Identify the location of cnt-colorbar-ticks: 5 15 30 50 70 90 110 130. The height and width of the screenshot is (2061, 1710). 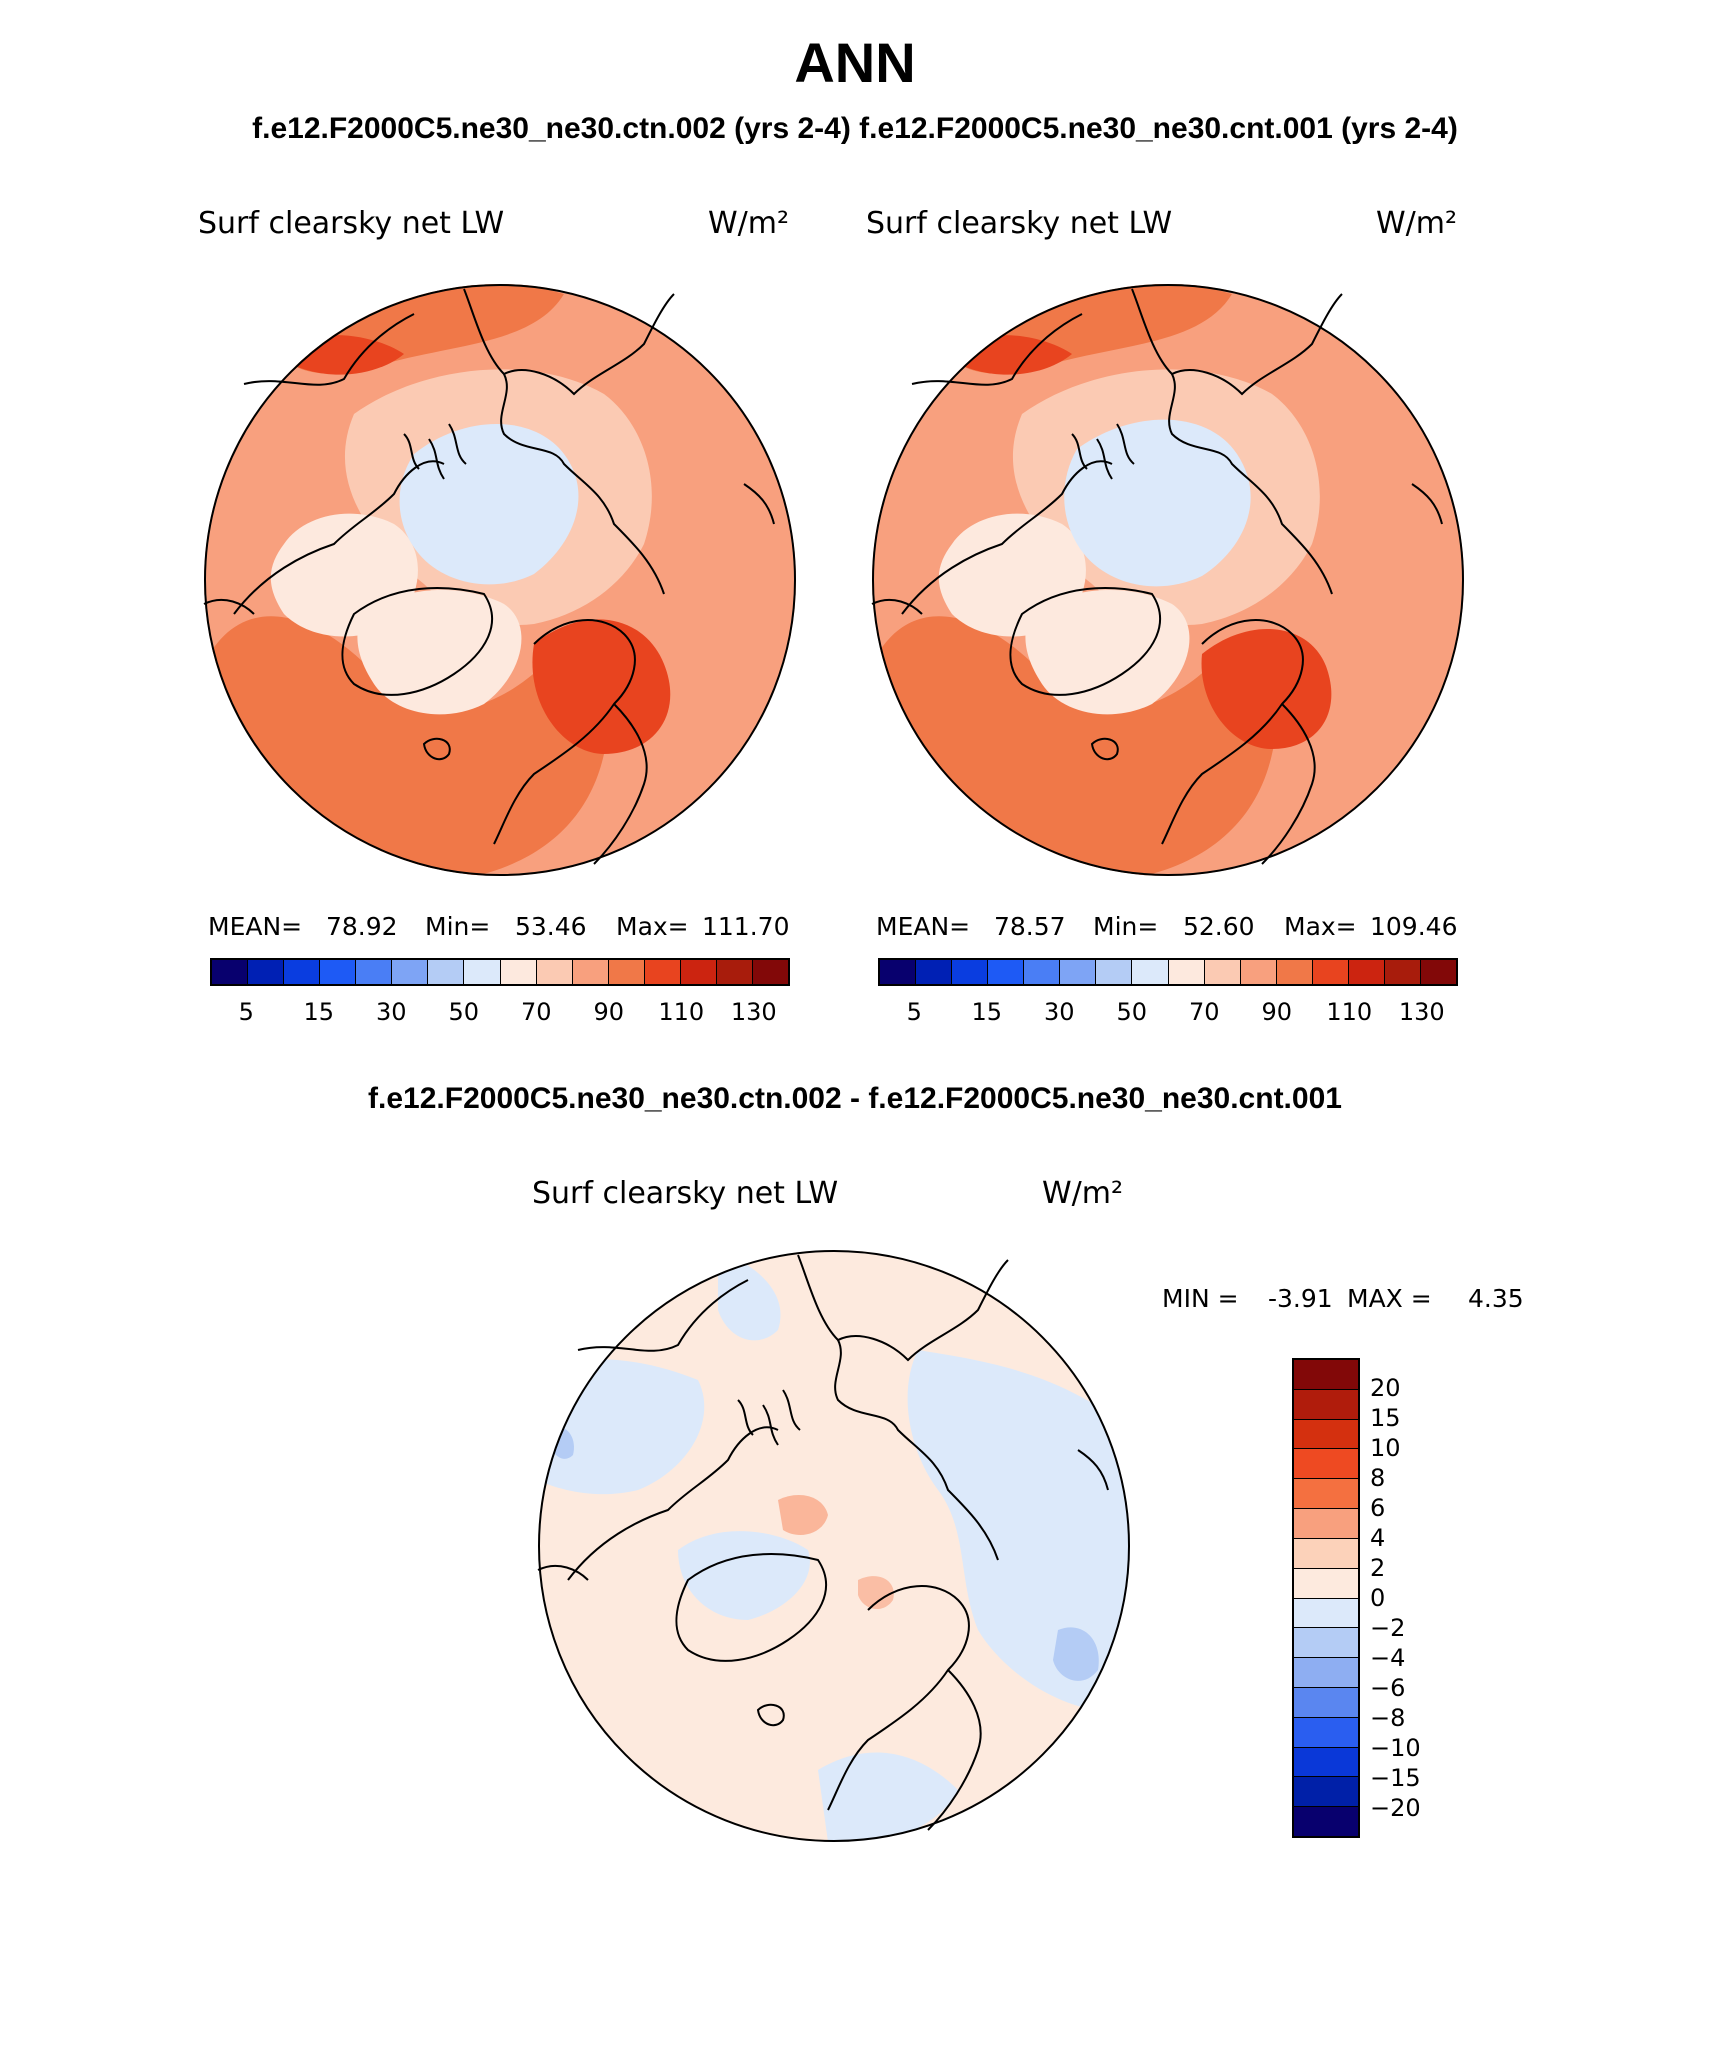
(1168, 1013).